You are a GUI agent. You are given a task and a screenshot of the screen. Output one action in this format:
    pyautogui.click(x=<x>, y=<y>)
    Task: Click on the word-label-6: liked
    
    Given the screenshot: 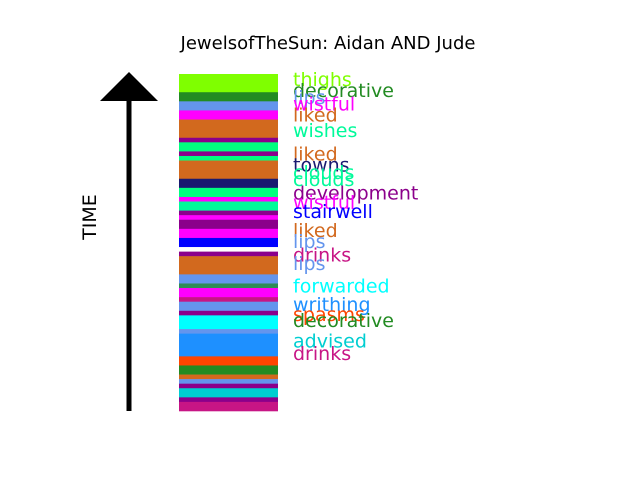 What is the action you would take?
    pyautogui.click(x=315, y=155)
    